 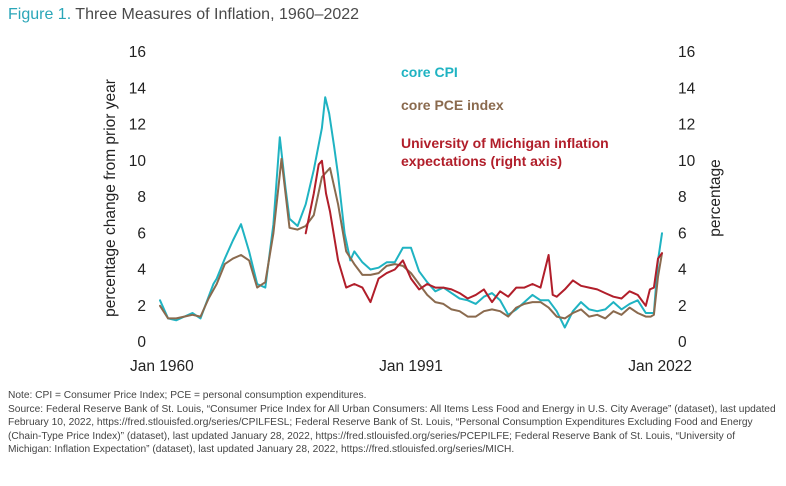 I want to click on legend-michigan-line1: University of Michigan inflation, so click(x=505, y=143).